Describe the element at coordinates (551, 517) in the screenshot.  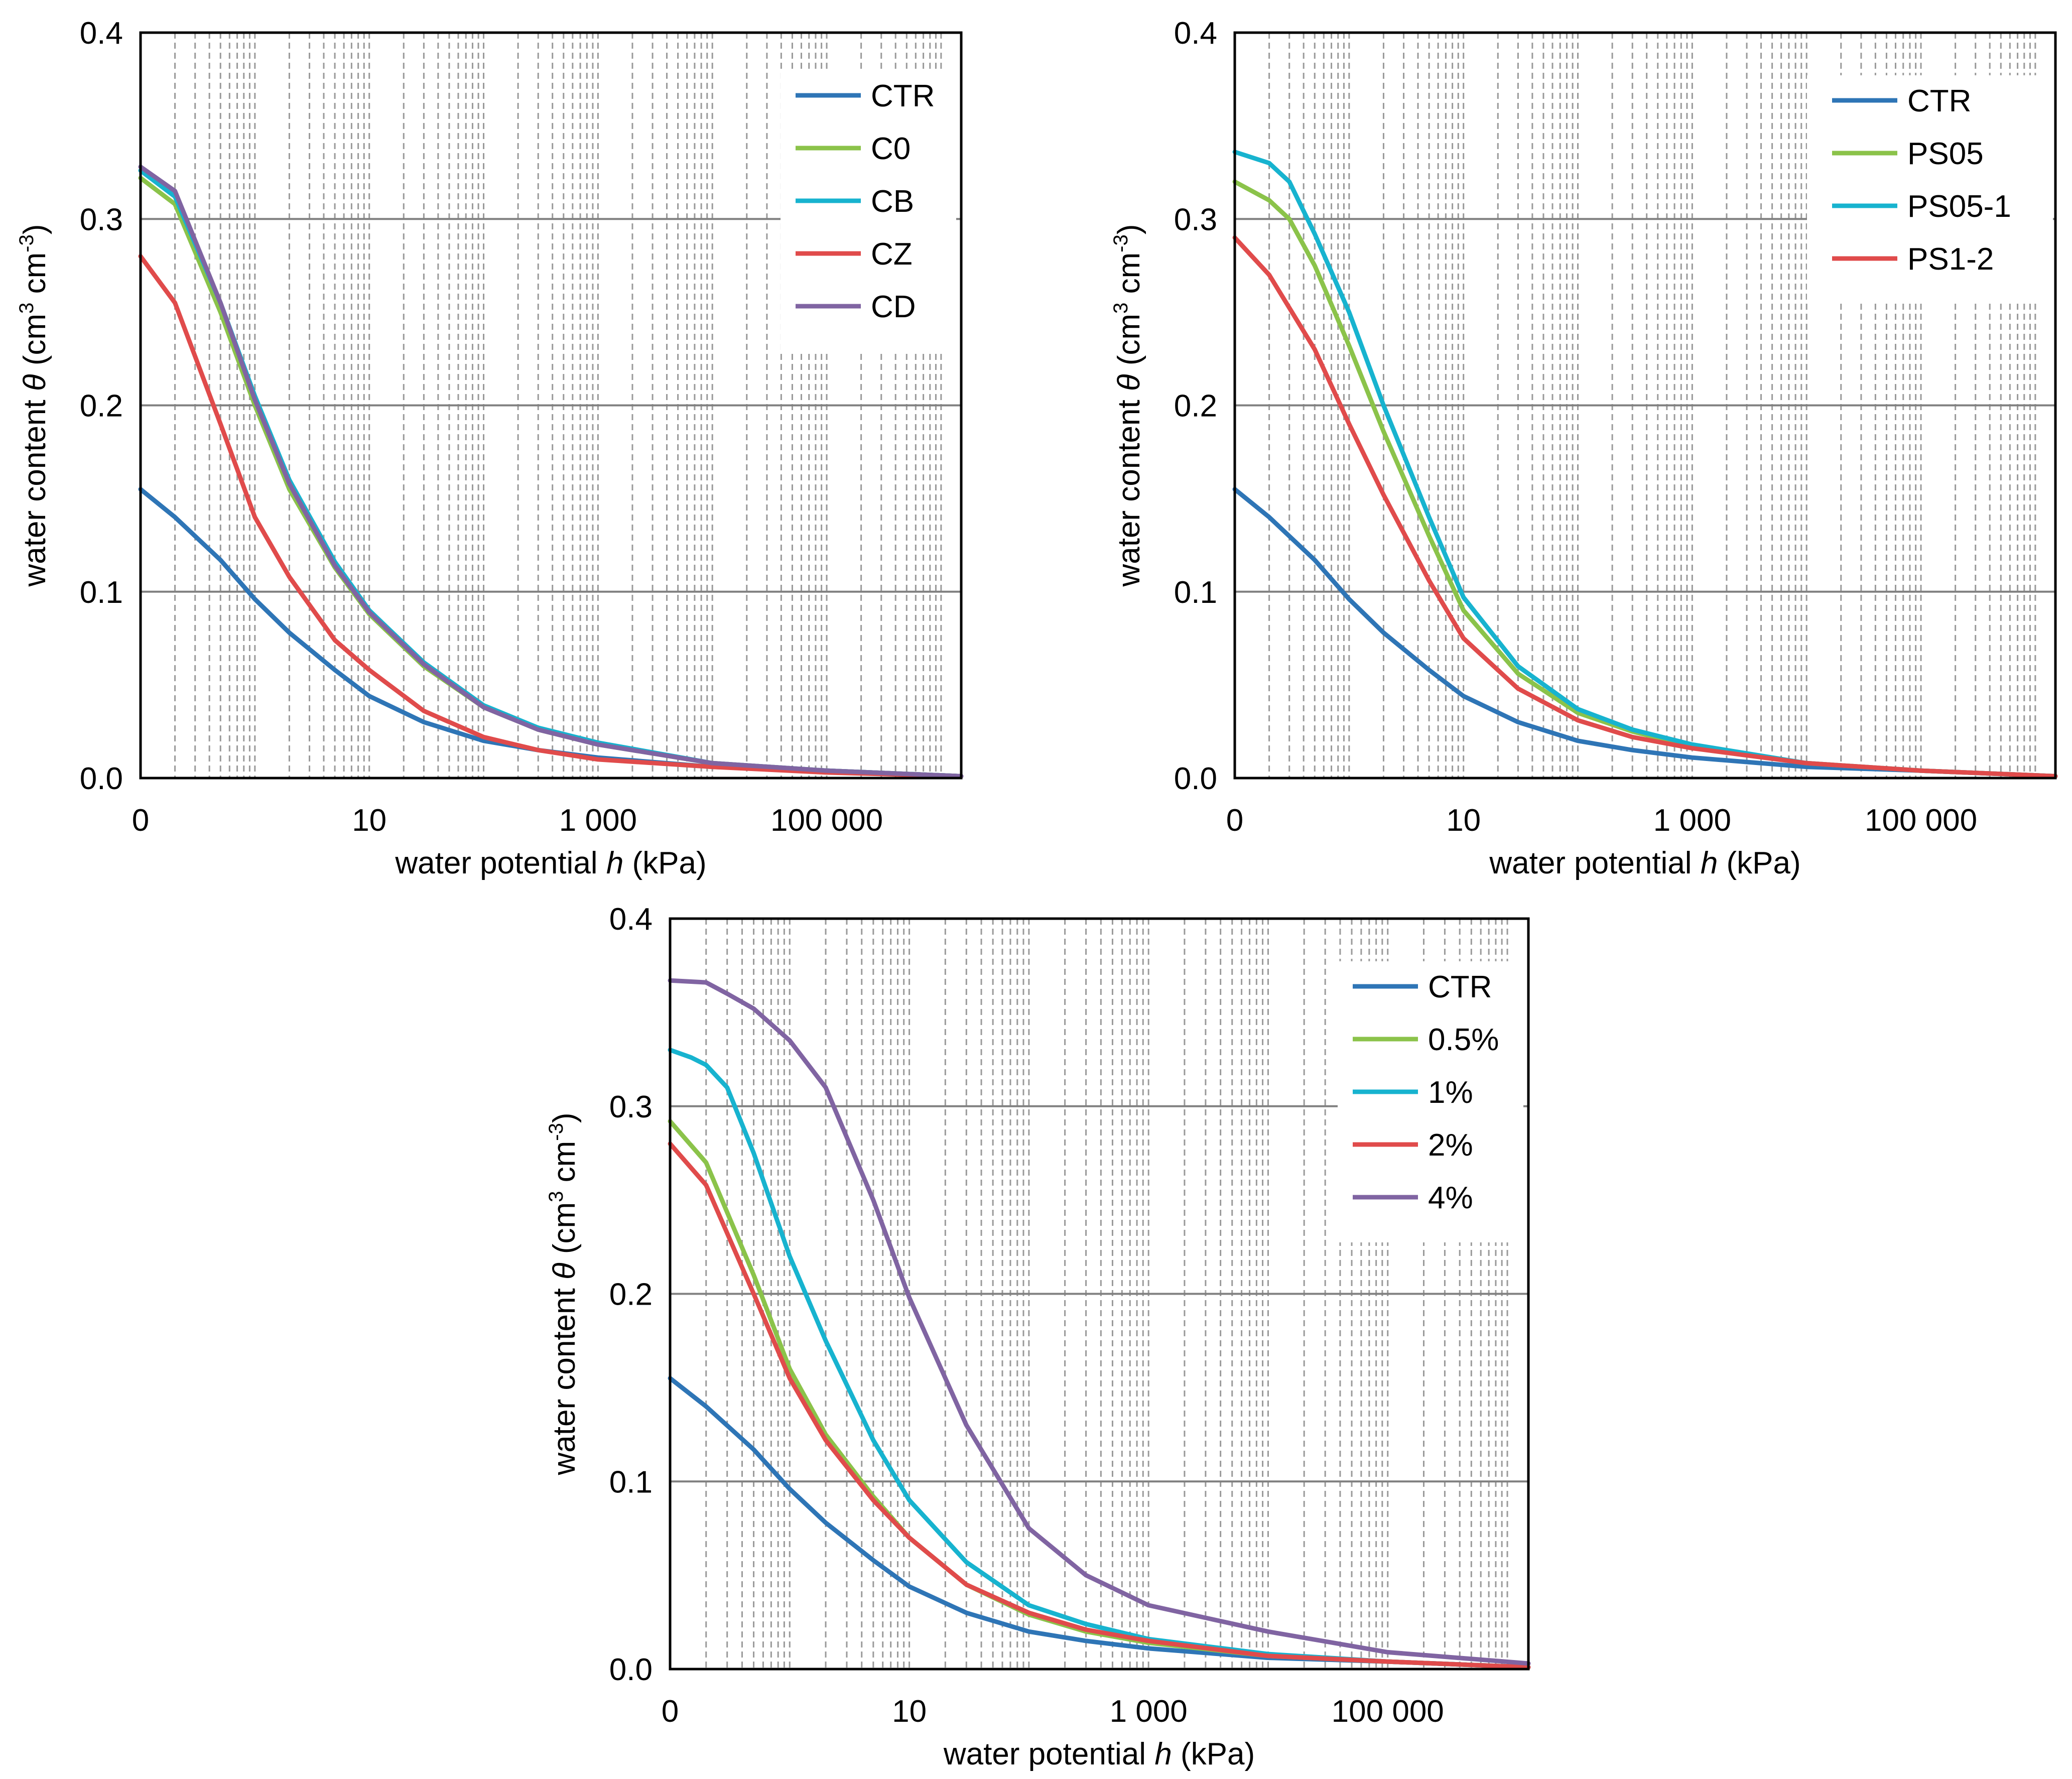
I see `series-line-cz` at that location.